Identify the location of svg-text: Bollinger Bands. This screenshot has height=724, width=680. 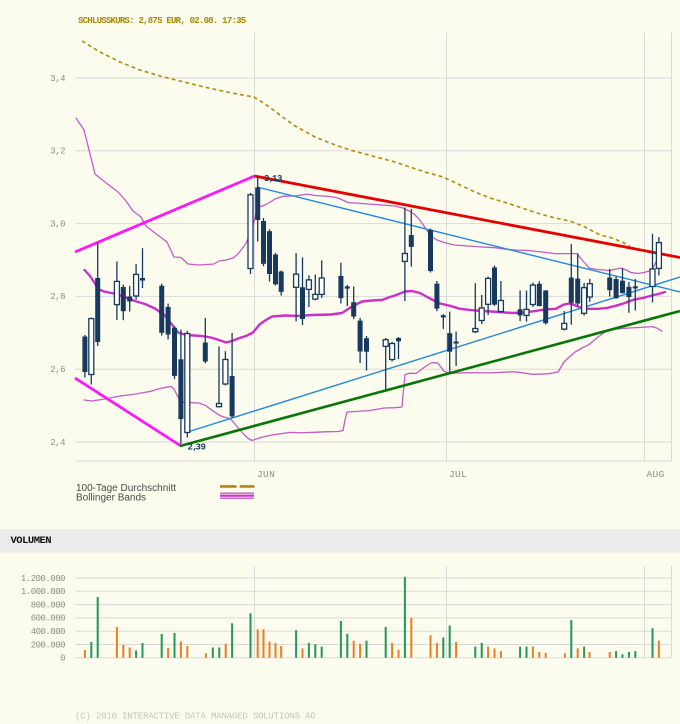
(111, 498).